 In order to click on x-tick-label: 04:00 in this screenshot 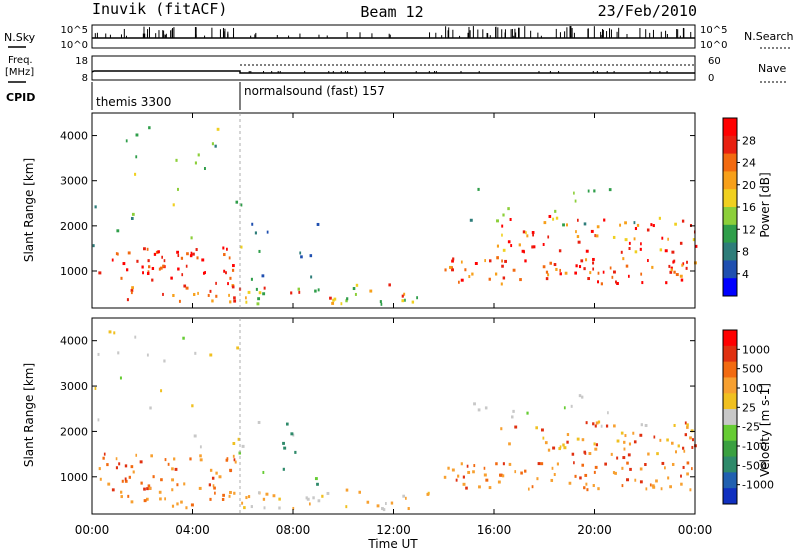, I will do `click(192, 530)`.